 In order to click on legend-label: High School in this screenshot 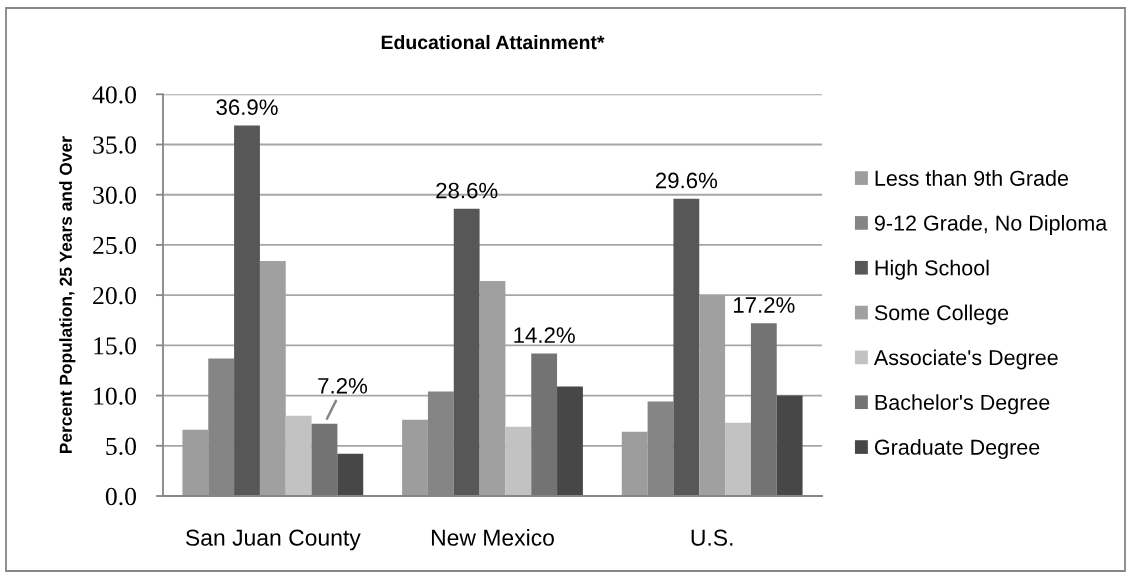, I will do `click(932, 269)`.